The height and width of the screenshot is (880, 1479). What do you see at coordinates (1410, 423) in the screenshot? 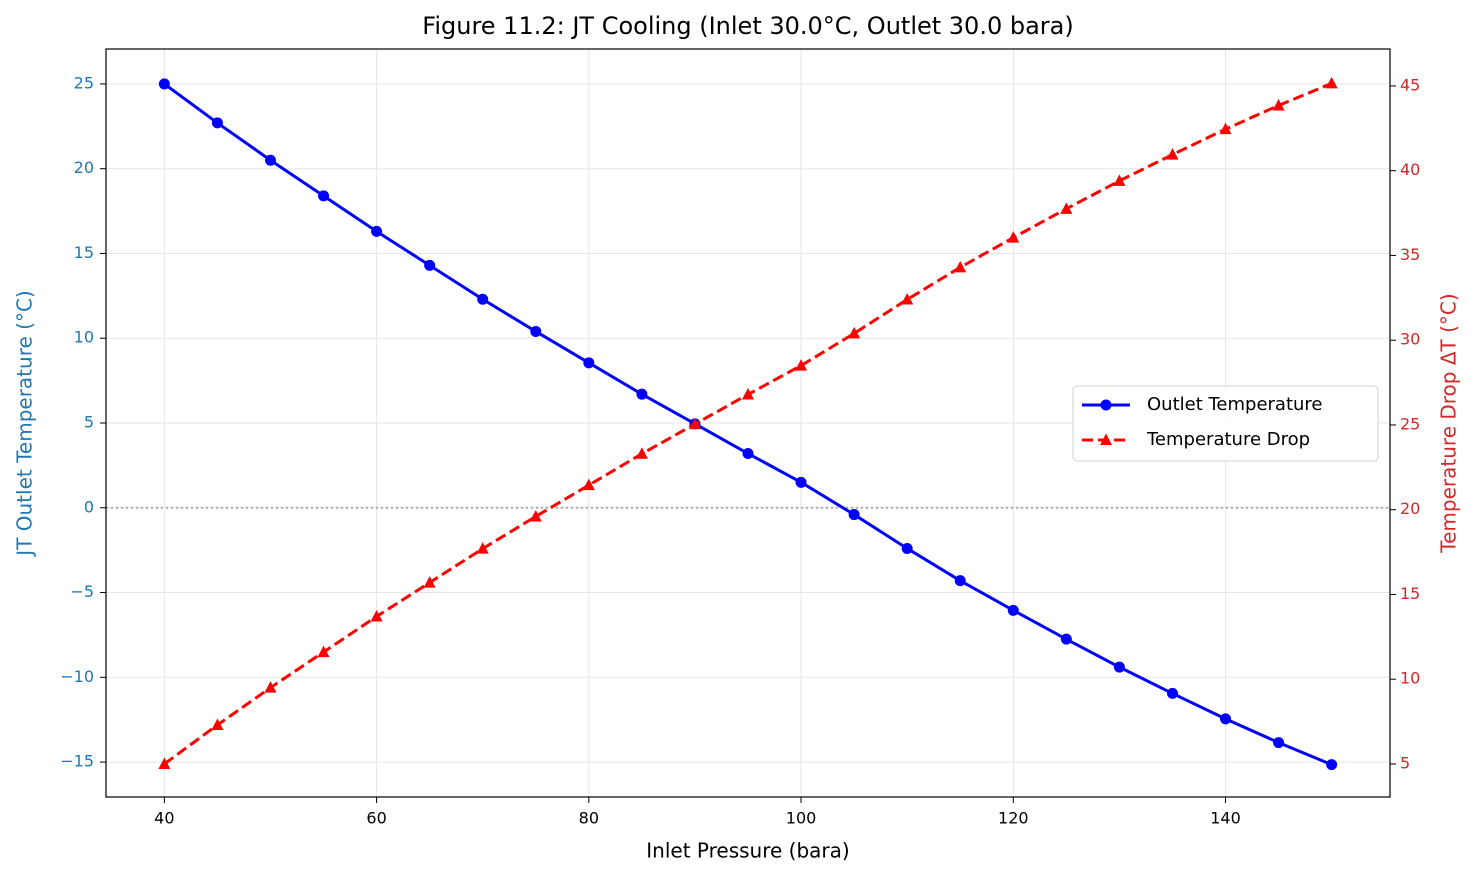
I see `y2-tick-label: 25` at bounding box center [1410, 423].